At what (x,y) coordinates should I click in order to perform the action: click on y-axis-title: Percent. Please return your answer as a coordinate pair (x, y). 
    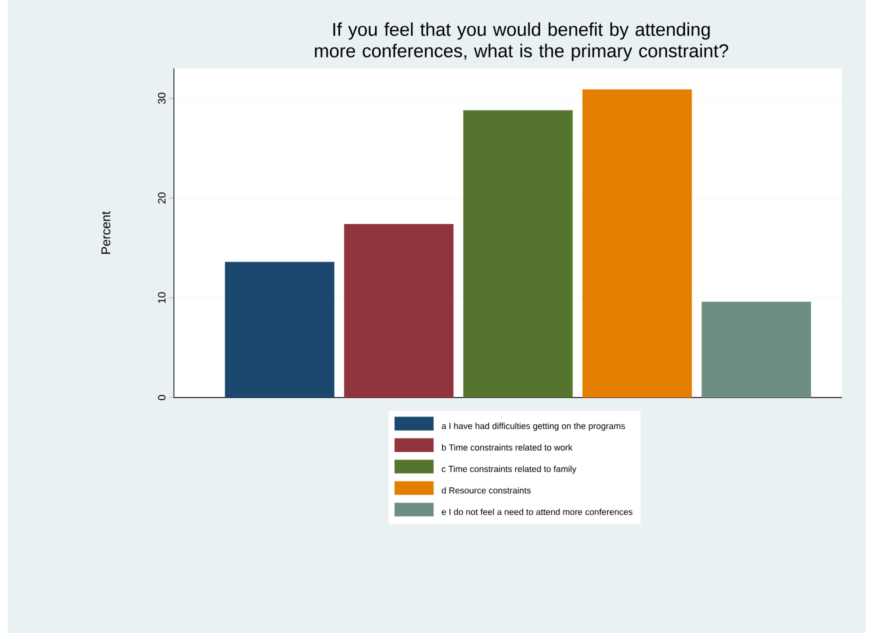
    Looking at the image, I should click on (105, 232).